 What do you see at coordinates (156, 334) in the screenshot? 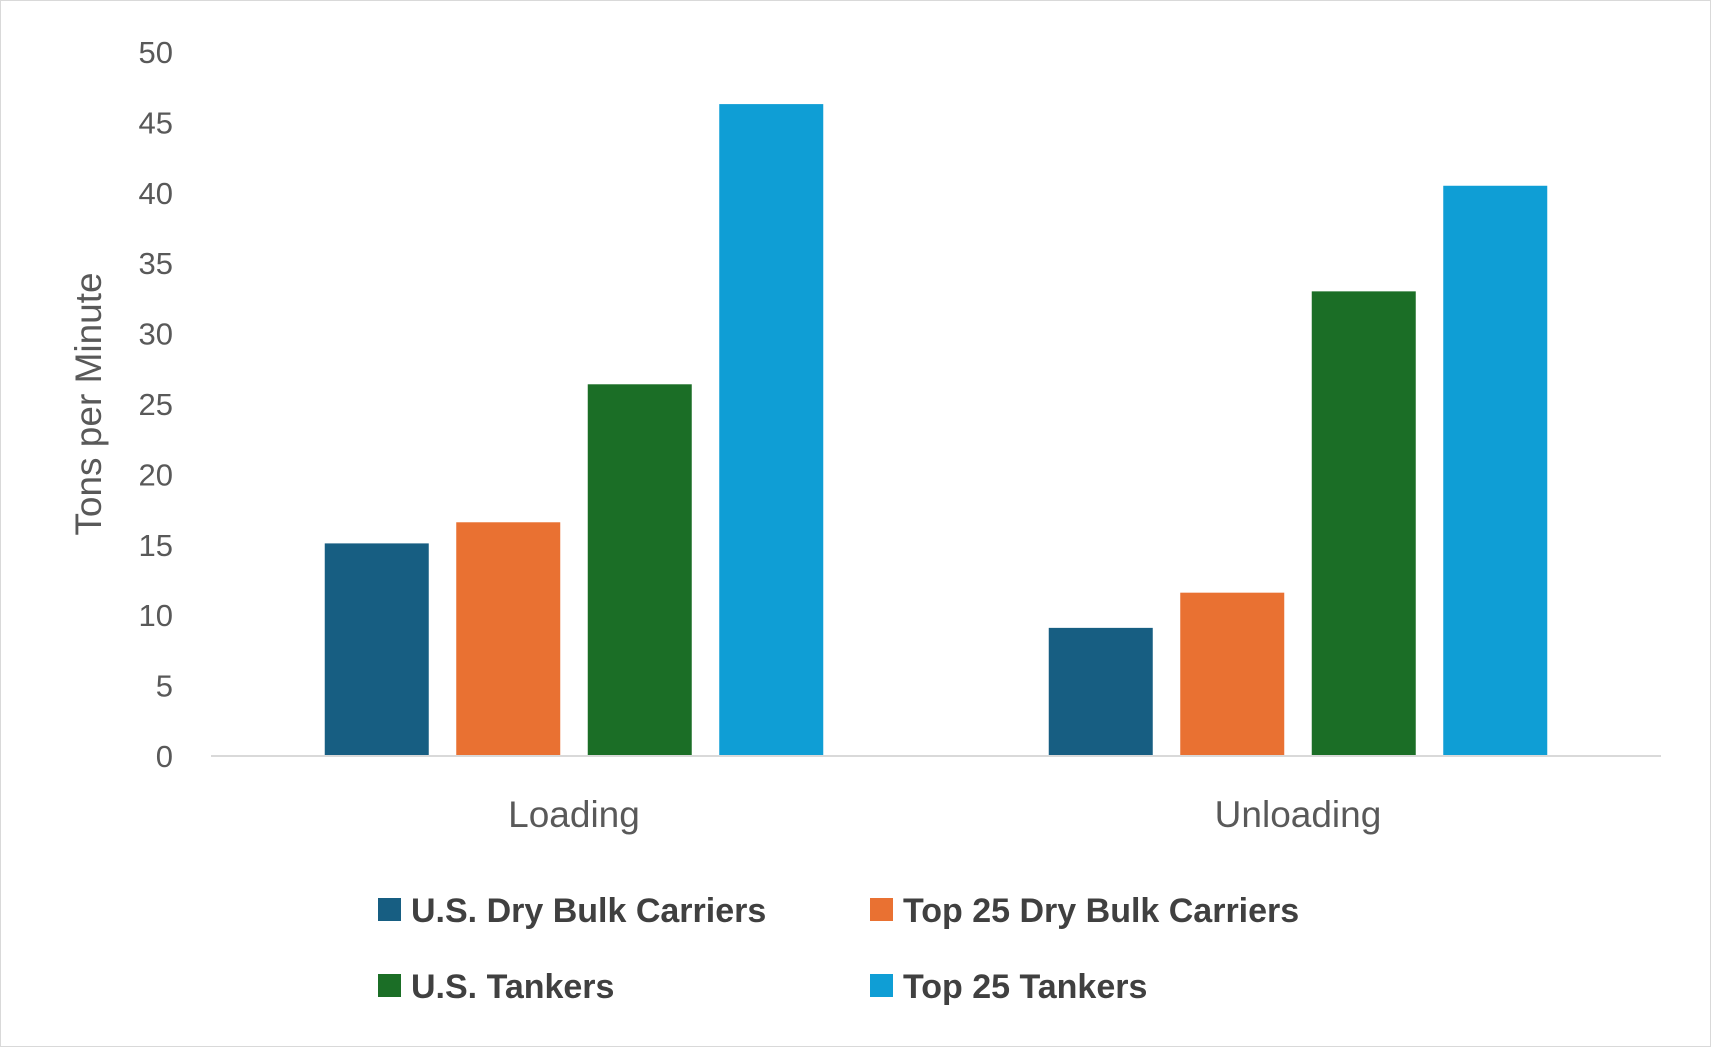
I see `y-tick-label: 30` at bounding box center [156, 334].